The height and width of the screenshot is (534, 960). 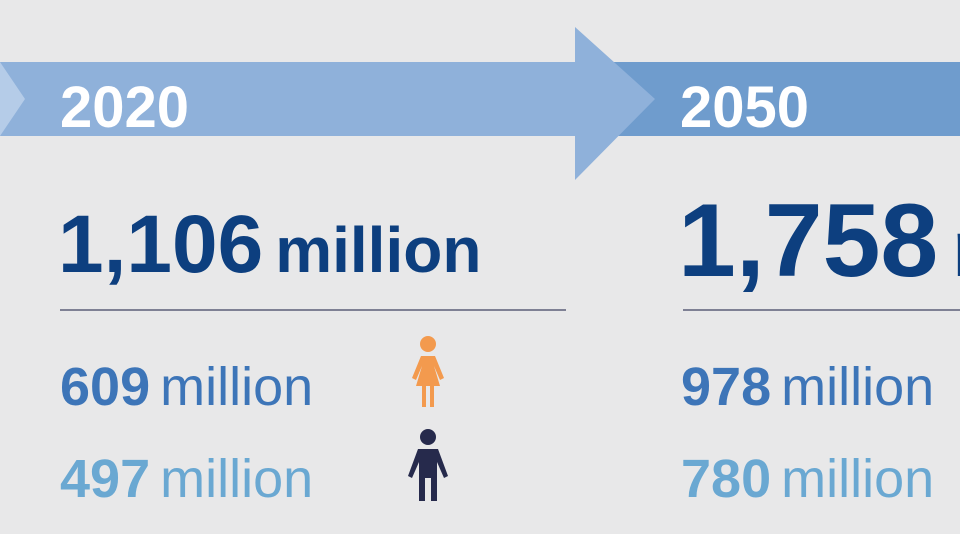 What do you see at coordinates (105, 387) in the screenshot?
I see `female-value: 609` at bounding box center [105, 387].